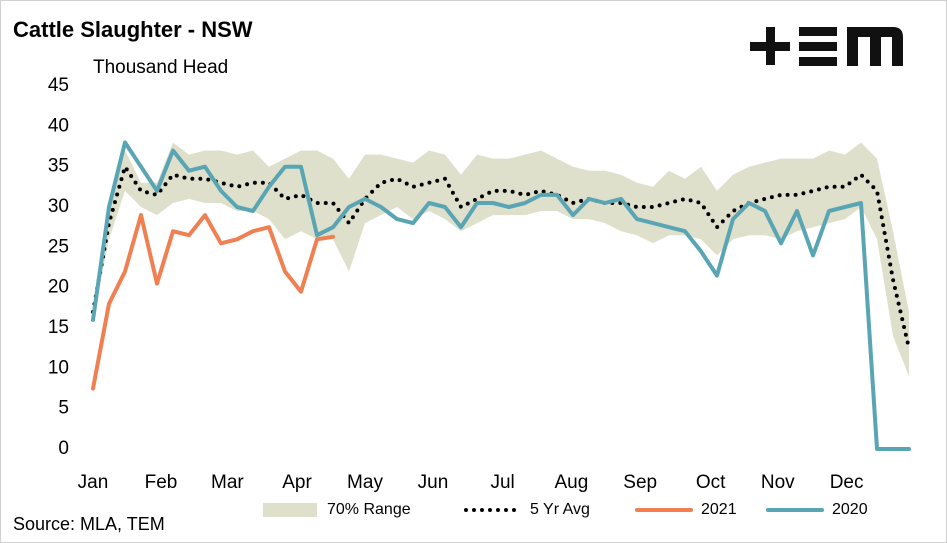  What do you see at coordinates (58, 85) in the screenshot?
I see `y-tick-label: 45` at bounding box center [58, 85].